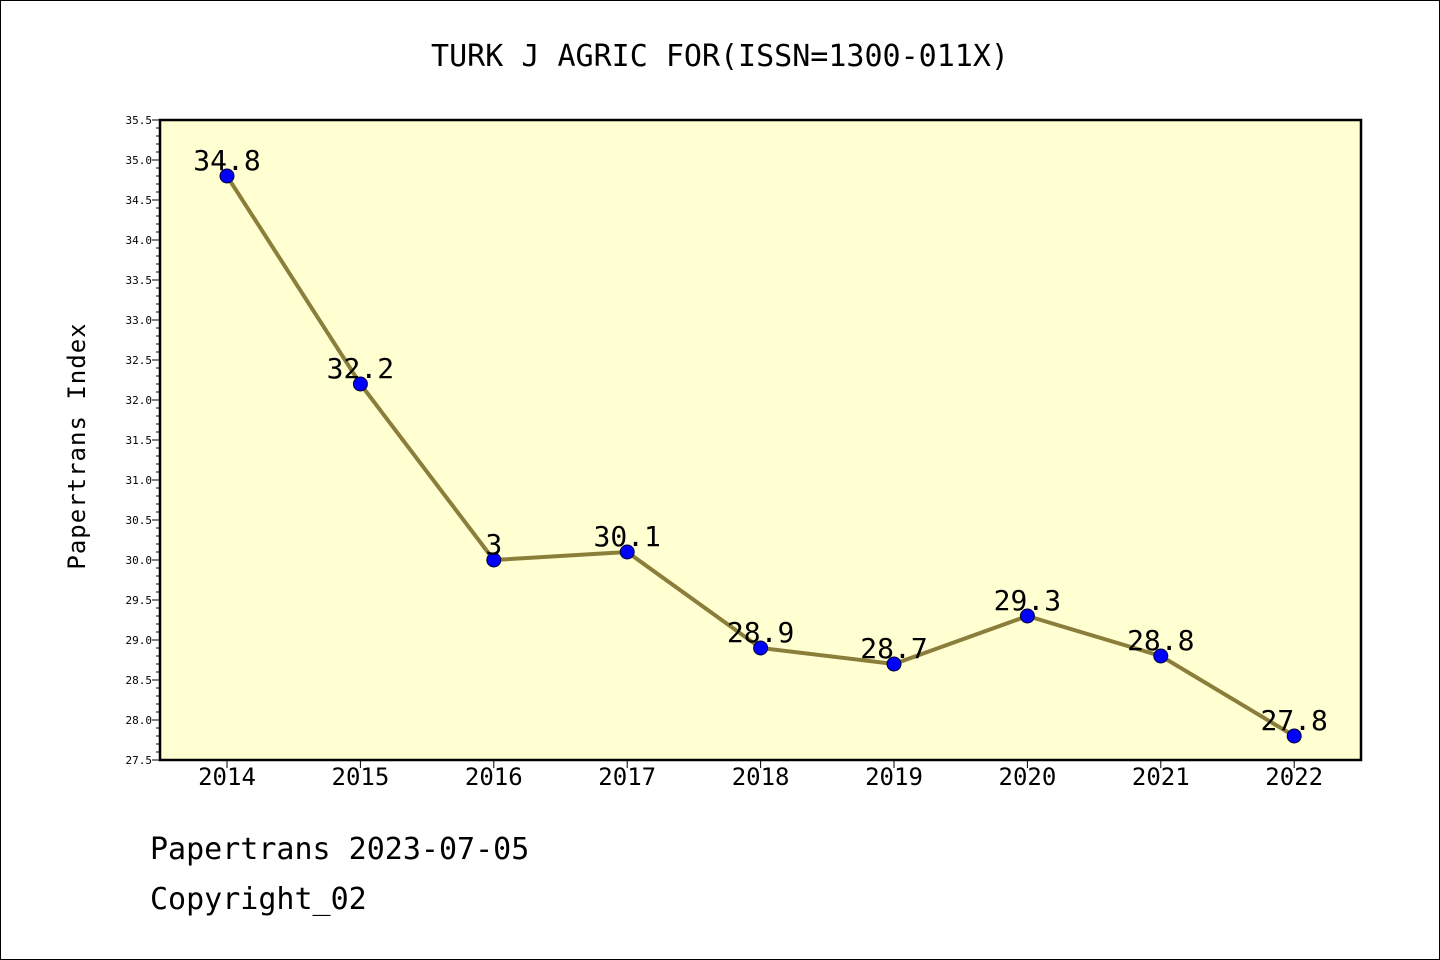 This screenshot has height=960, width=1440. I want to click on y-tick-label: 29.5, so click(139, 600).